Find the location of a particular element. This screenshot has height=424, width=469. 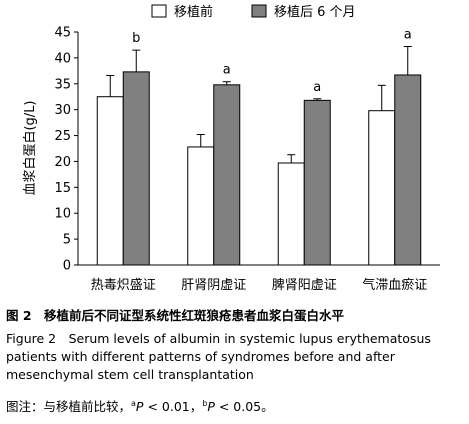

bar-group: a 气滞血瘀证 is located at coordinates (394, 160).